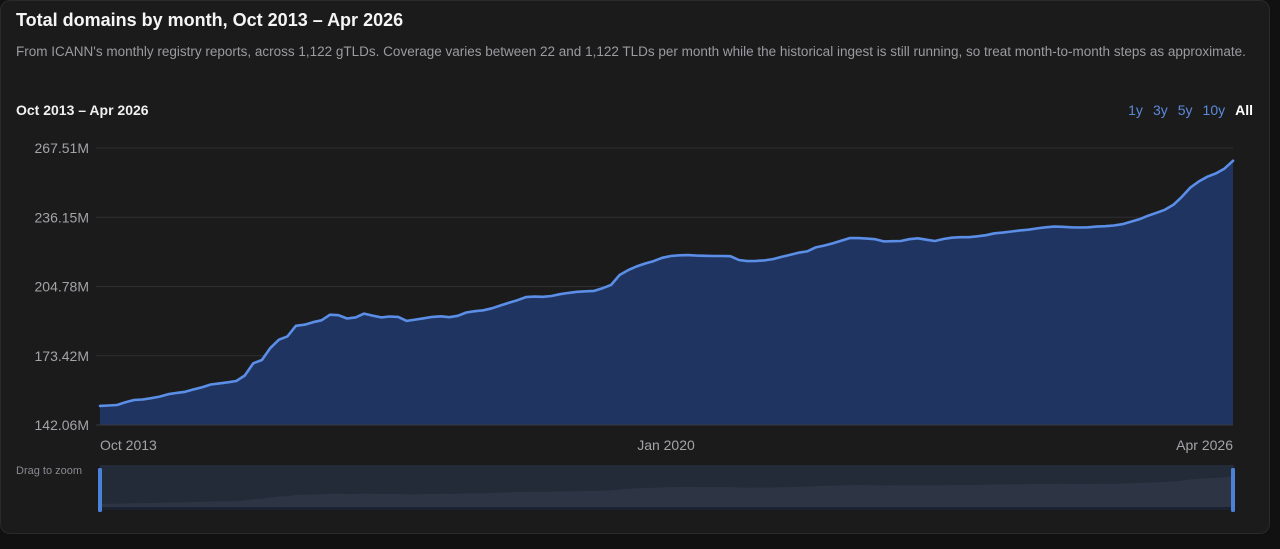 The height and width of the screenshot is (549, 1280). What do you see at coordinates (128, 445) in the screenshot?
I see `x-tick-label: Oct 2013` at bounding box center [128, 445].